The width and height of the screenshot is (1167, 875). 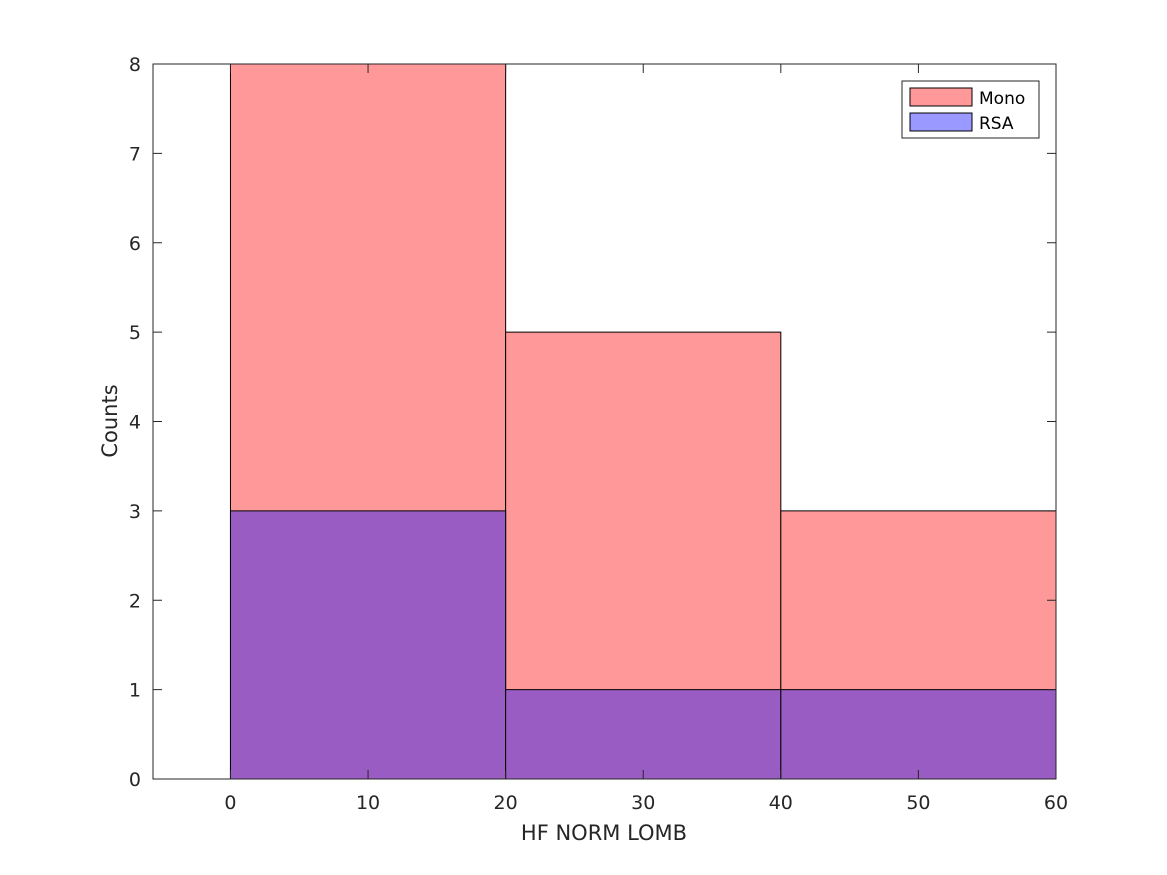 I want to click on y-tick-label: 3, so click(x=135, y=512).